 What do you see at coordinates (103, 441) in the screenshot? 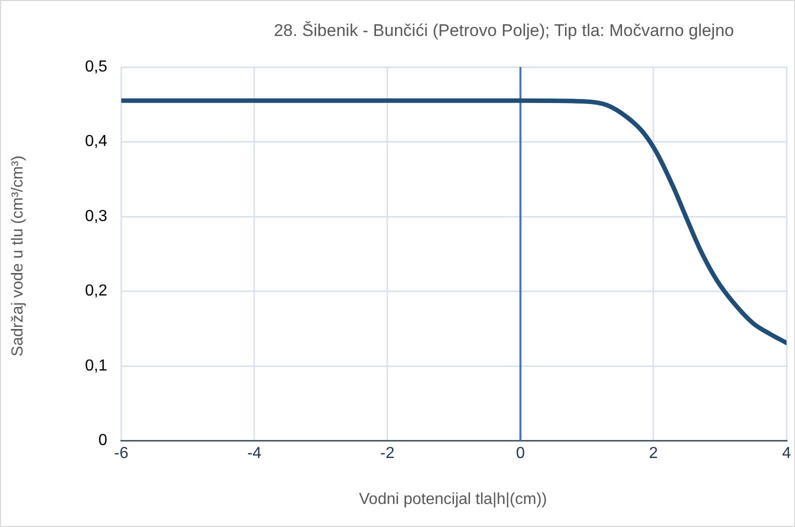
I see `y-tick-label: 0` at bounding box center [103, 441].